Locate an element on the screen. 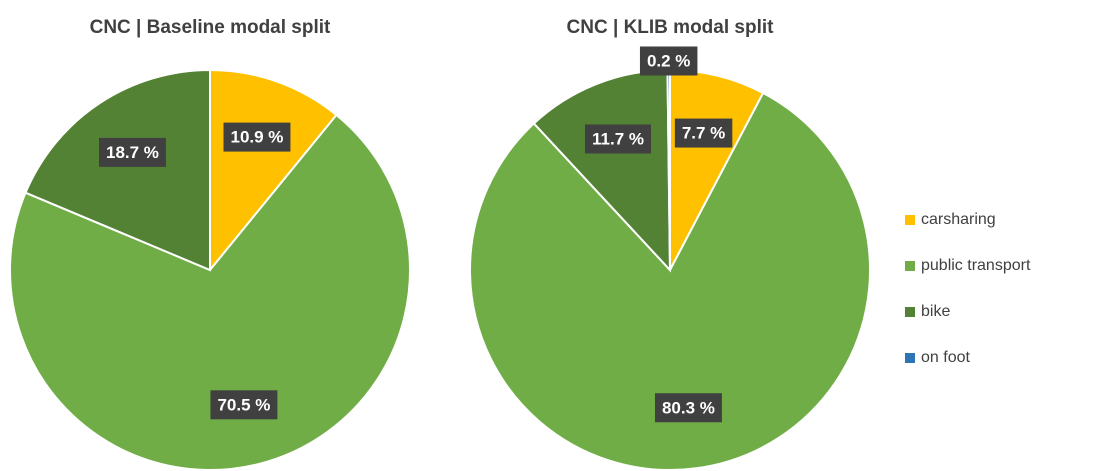  legend-label: carsharing is located at coordinates (958, 219).